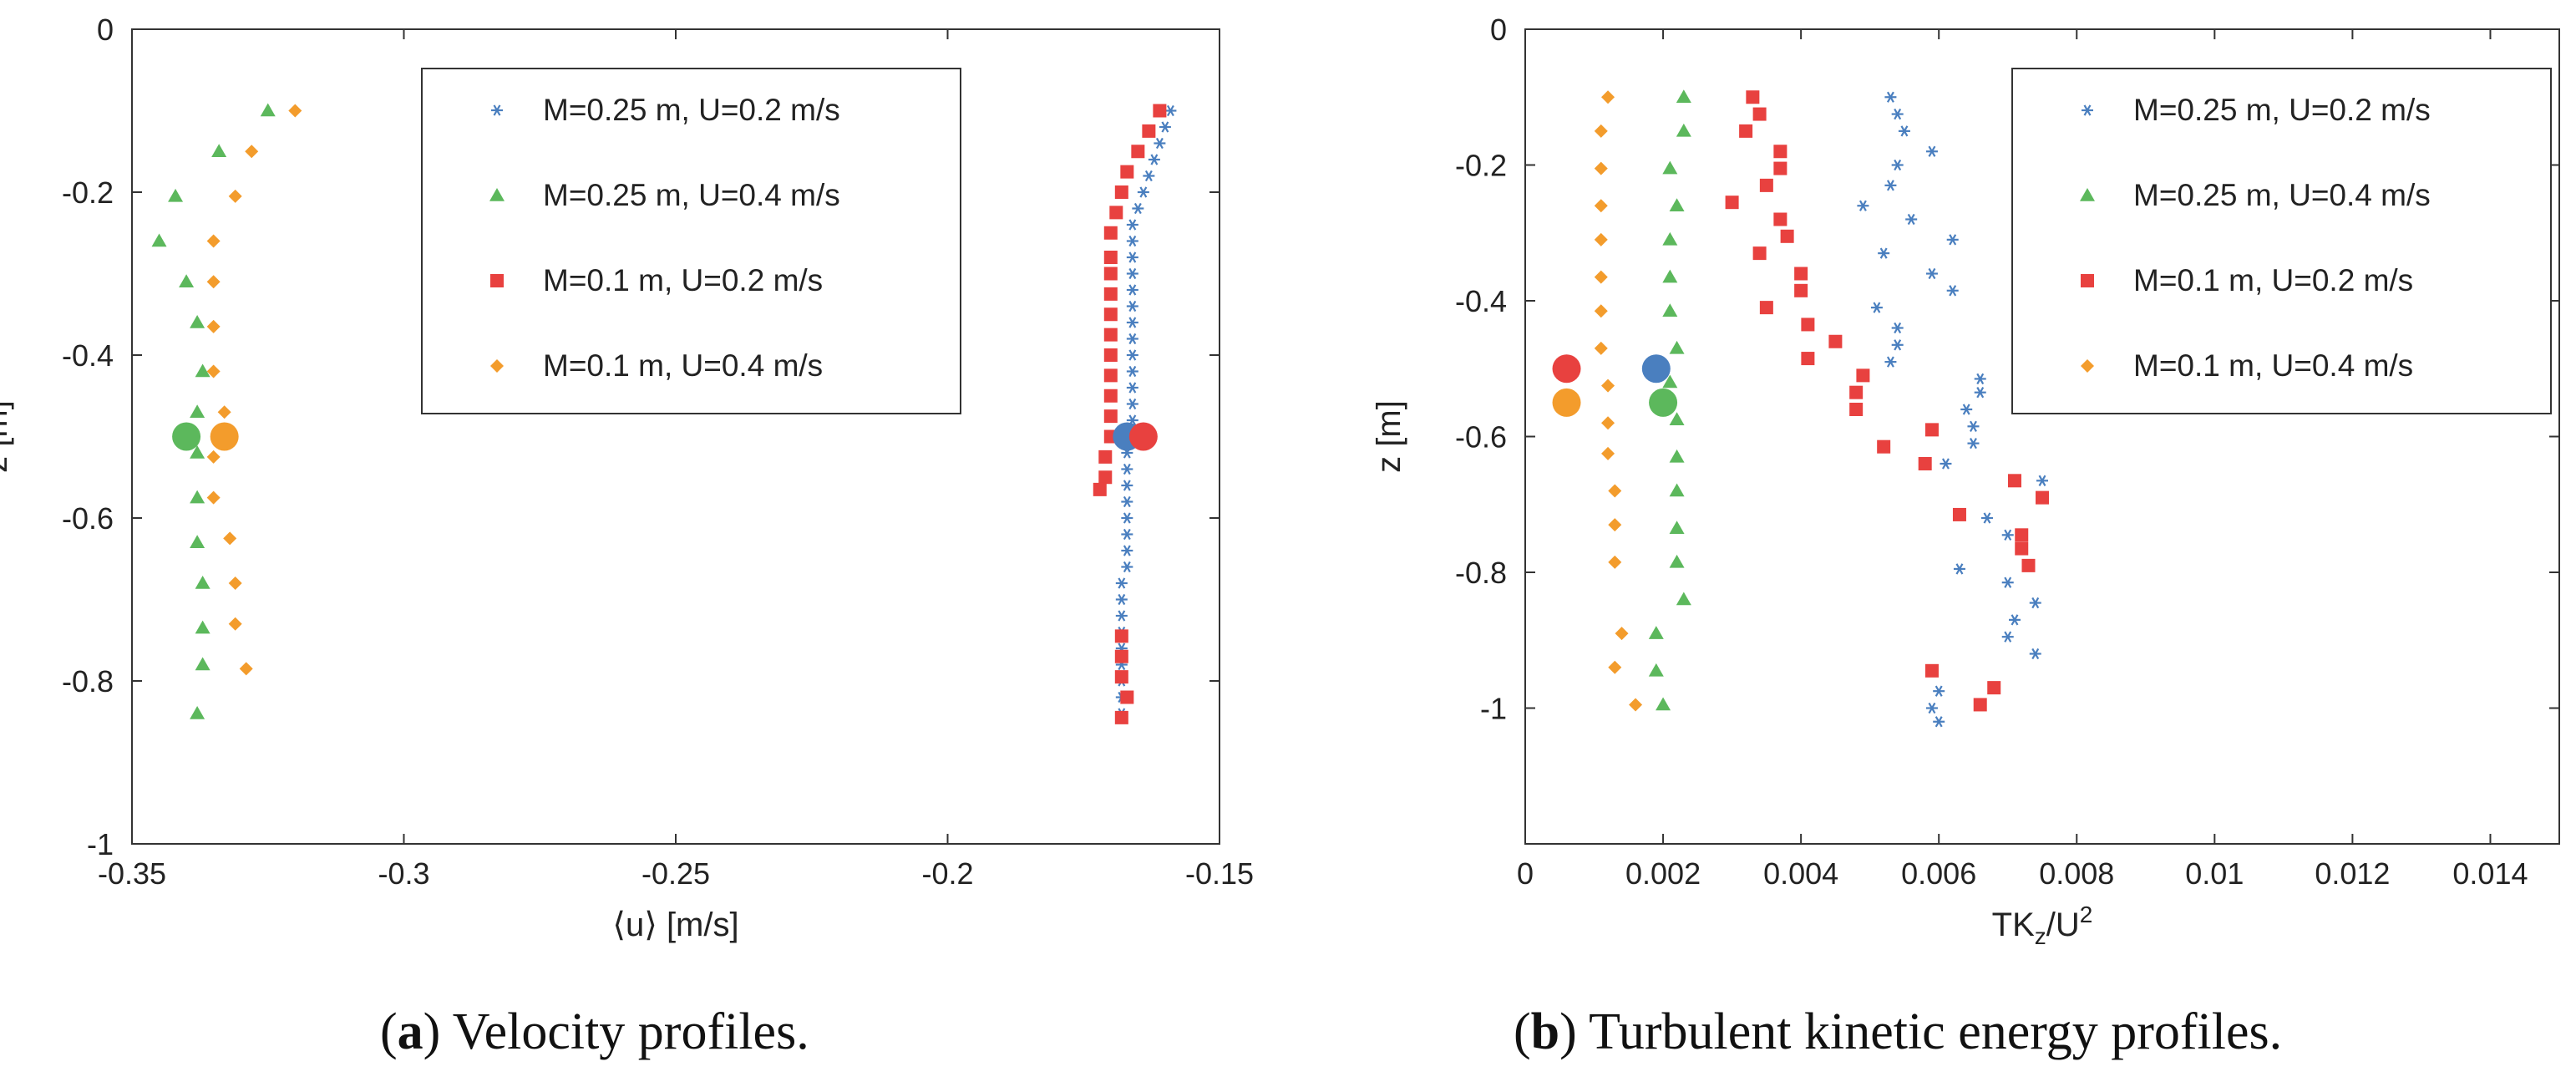 The height and width of the screenshot is (1087, 2576). Describe the element at coordinates (88, 355) in the screenshot. I see `y-tick-label: -0.4` at that location.